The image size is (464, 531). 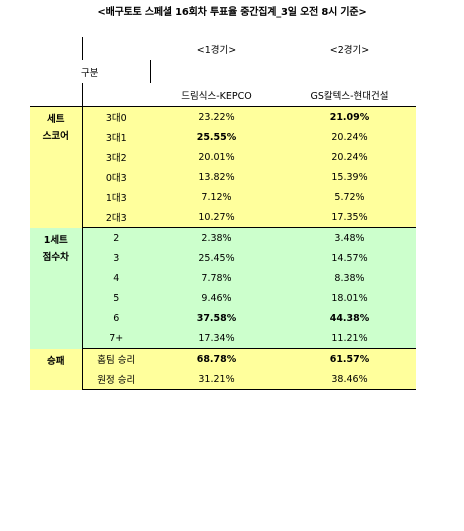 What do you see at coordinates (216, 95) in the screenshot?
I see `game1-teams: 드림식스-KEPCO` at bounding box center [216, 95].